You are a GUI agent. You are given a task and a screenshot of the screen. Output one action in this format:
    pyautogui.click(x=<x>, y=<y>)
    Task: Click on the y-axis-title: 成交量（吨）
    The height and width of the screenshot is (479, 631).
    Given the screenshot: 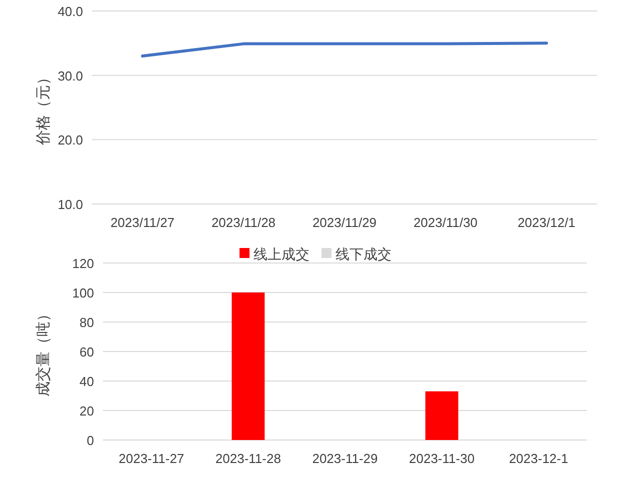 What is the action you would take?
    pyautogui.click(x=43, y=351)
    